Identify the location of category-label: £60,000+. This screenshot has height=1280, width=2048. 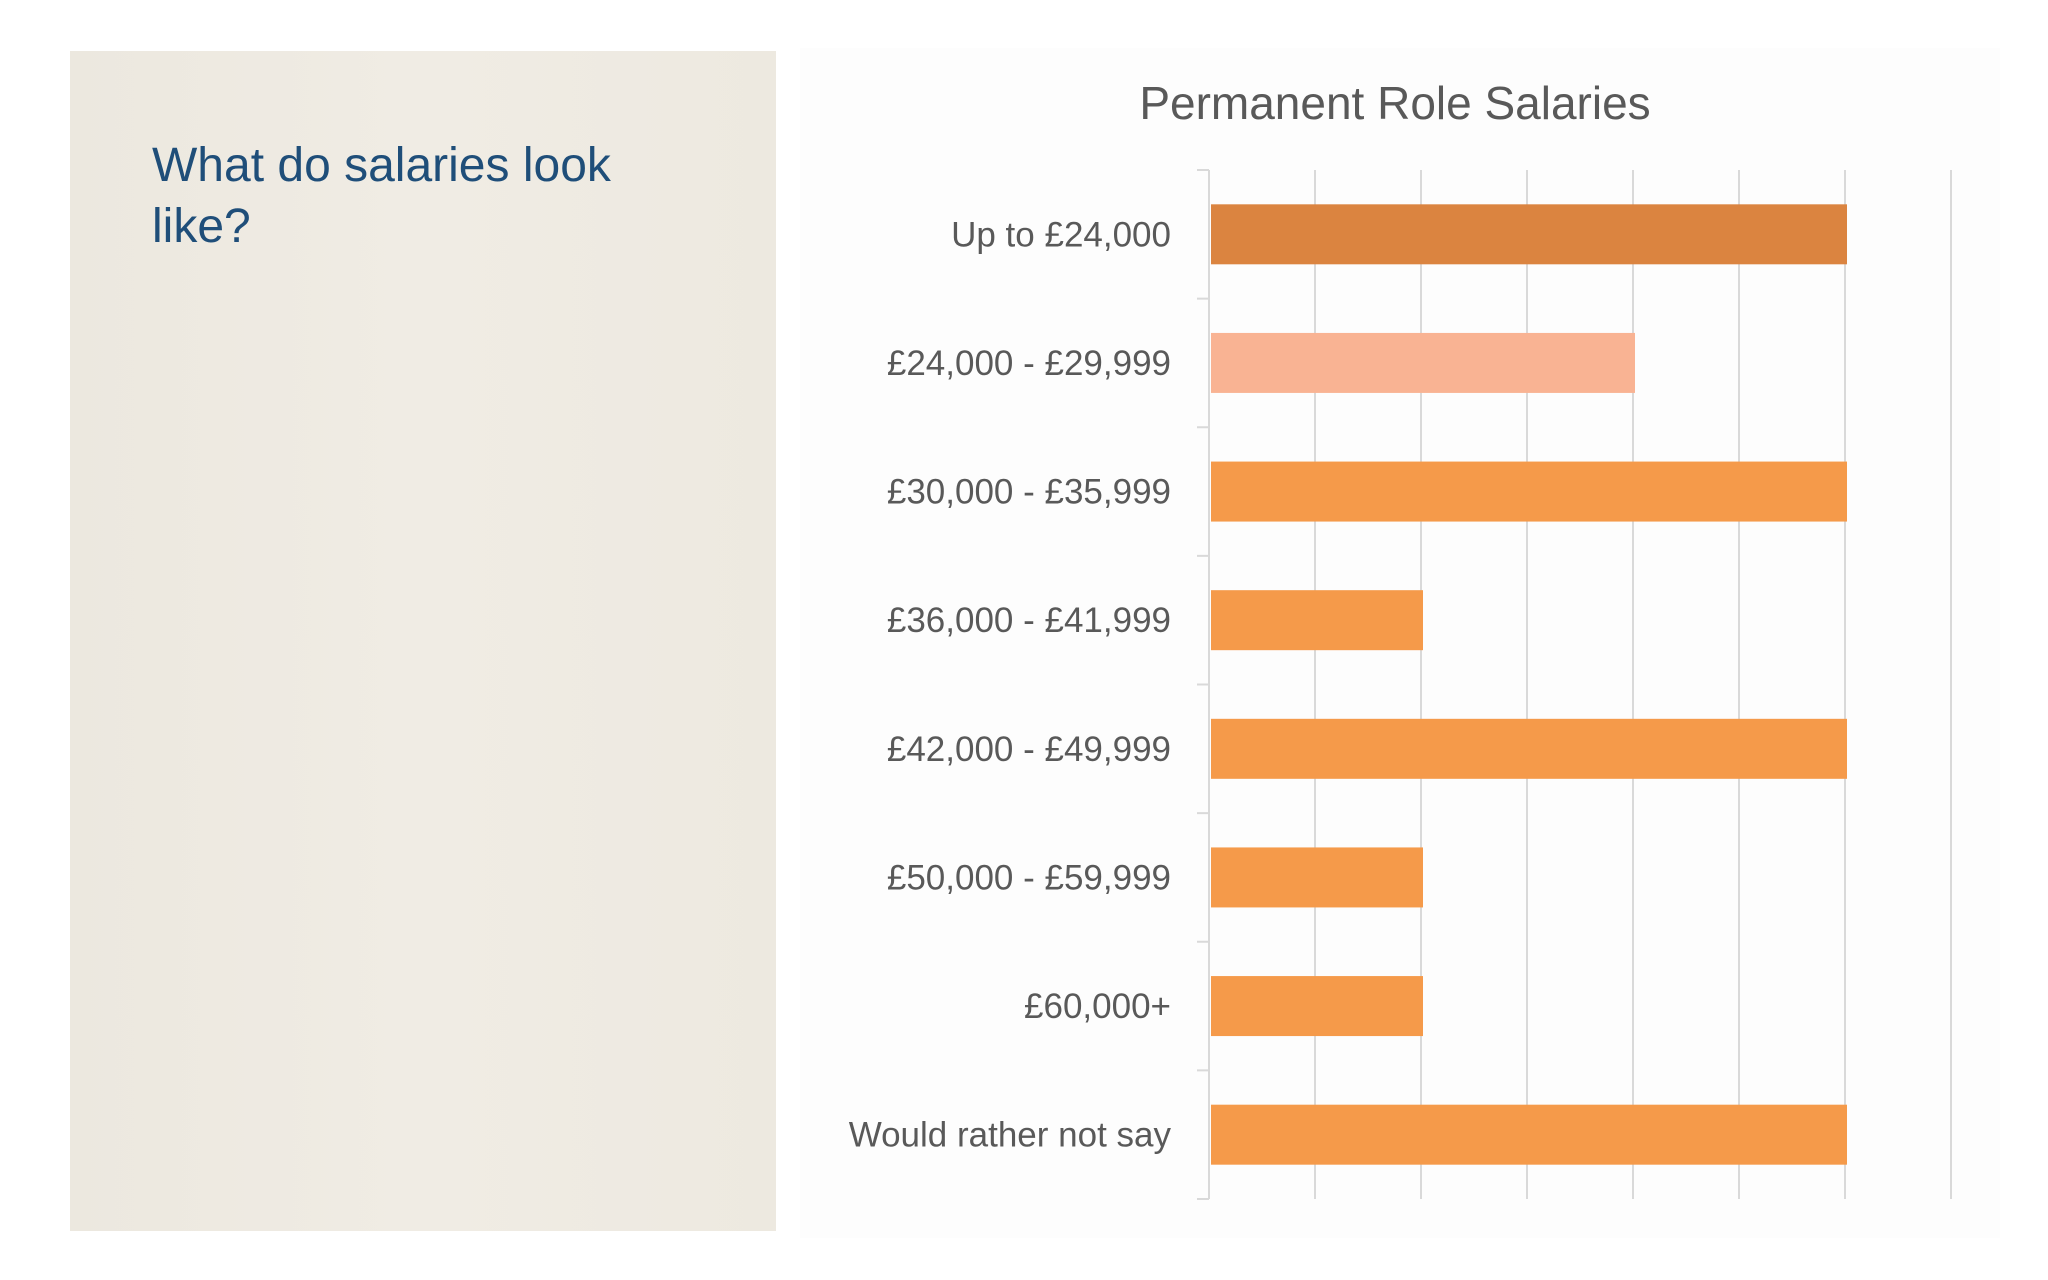
(1097, 1006).